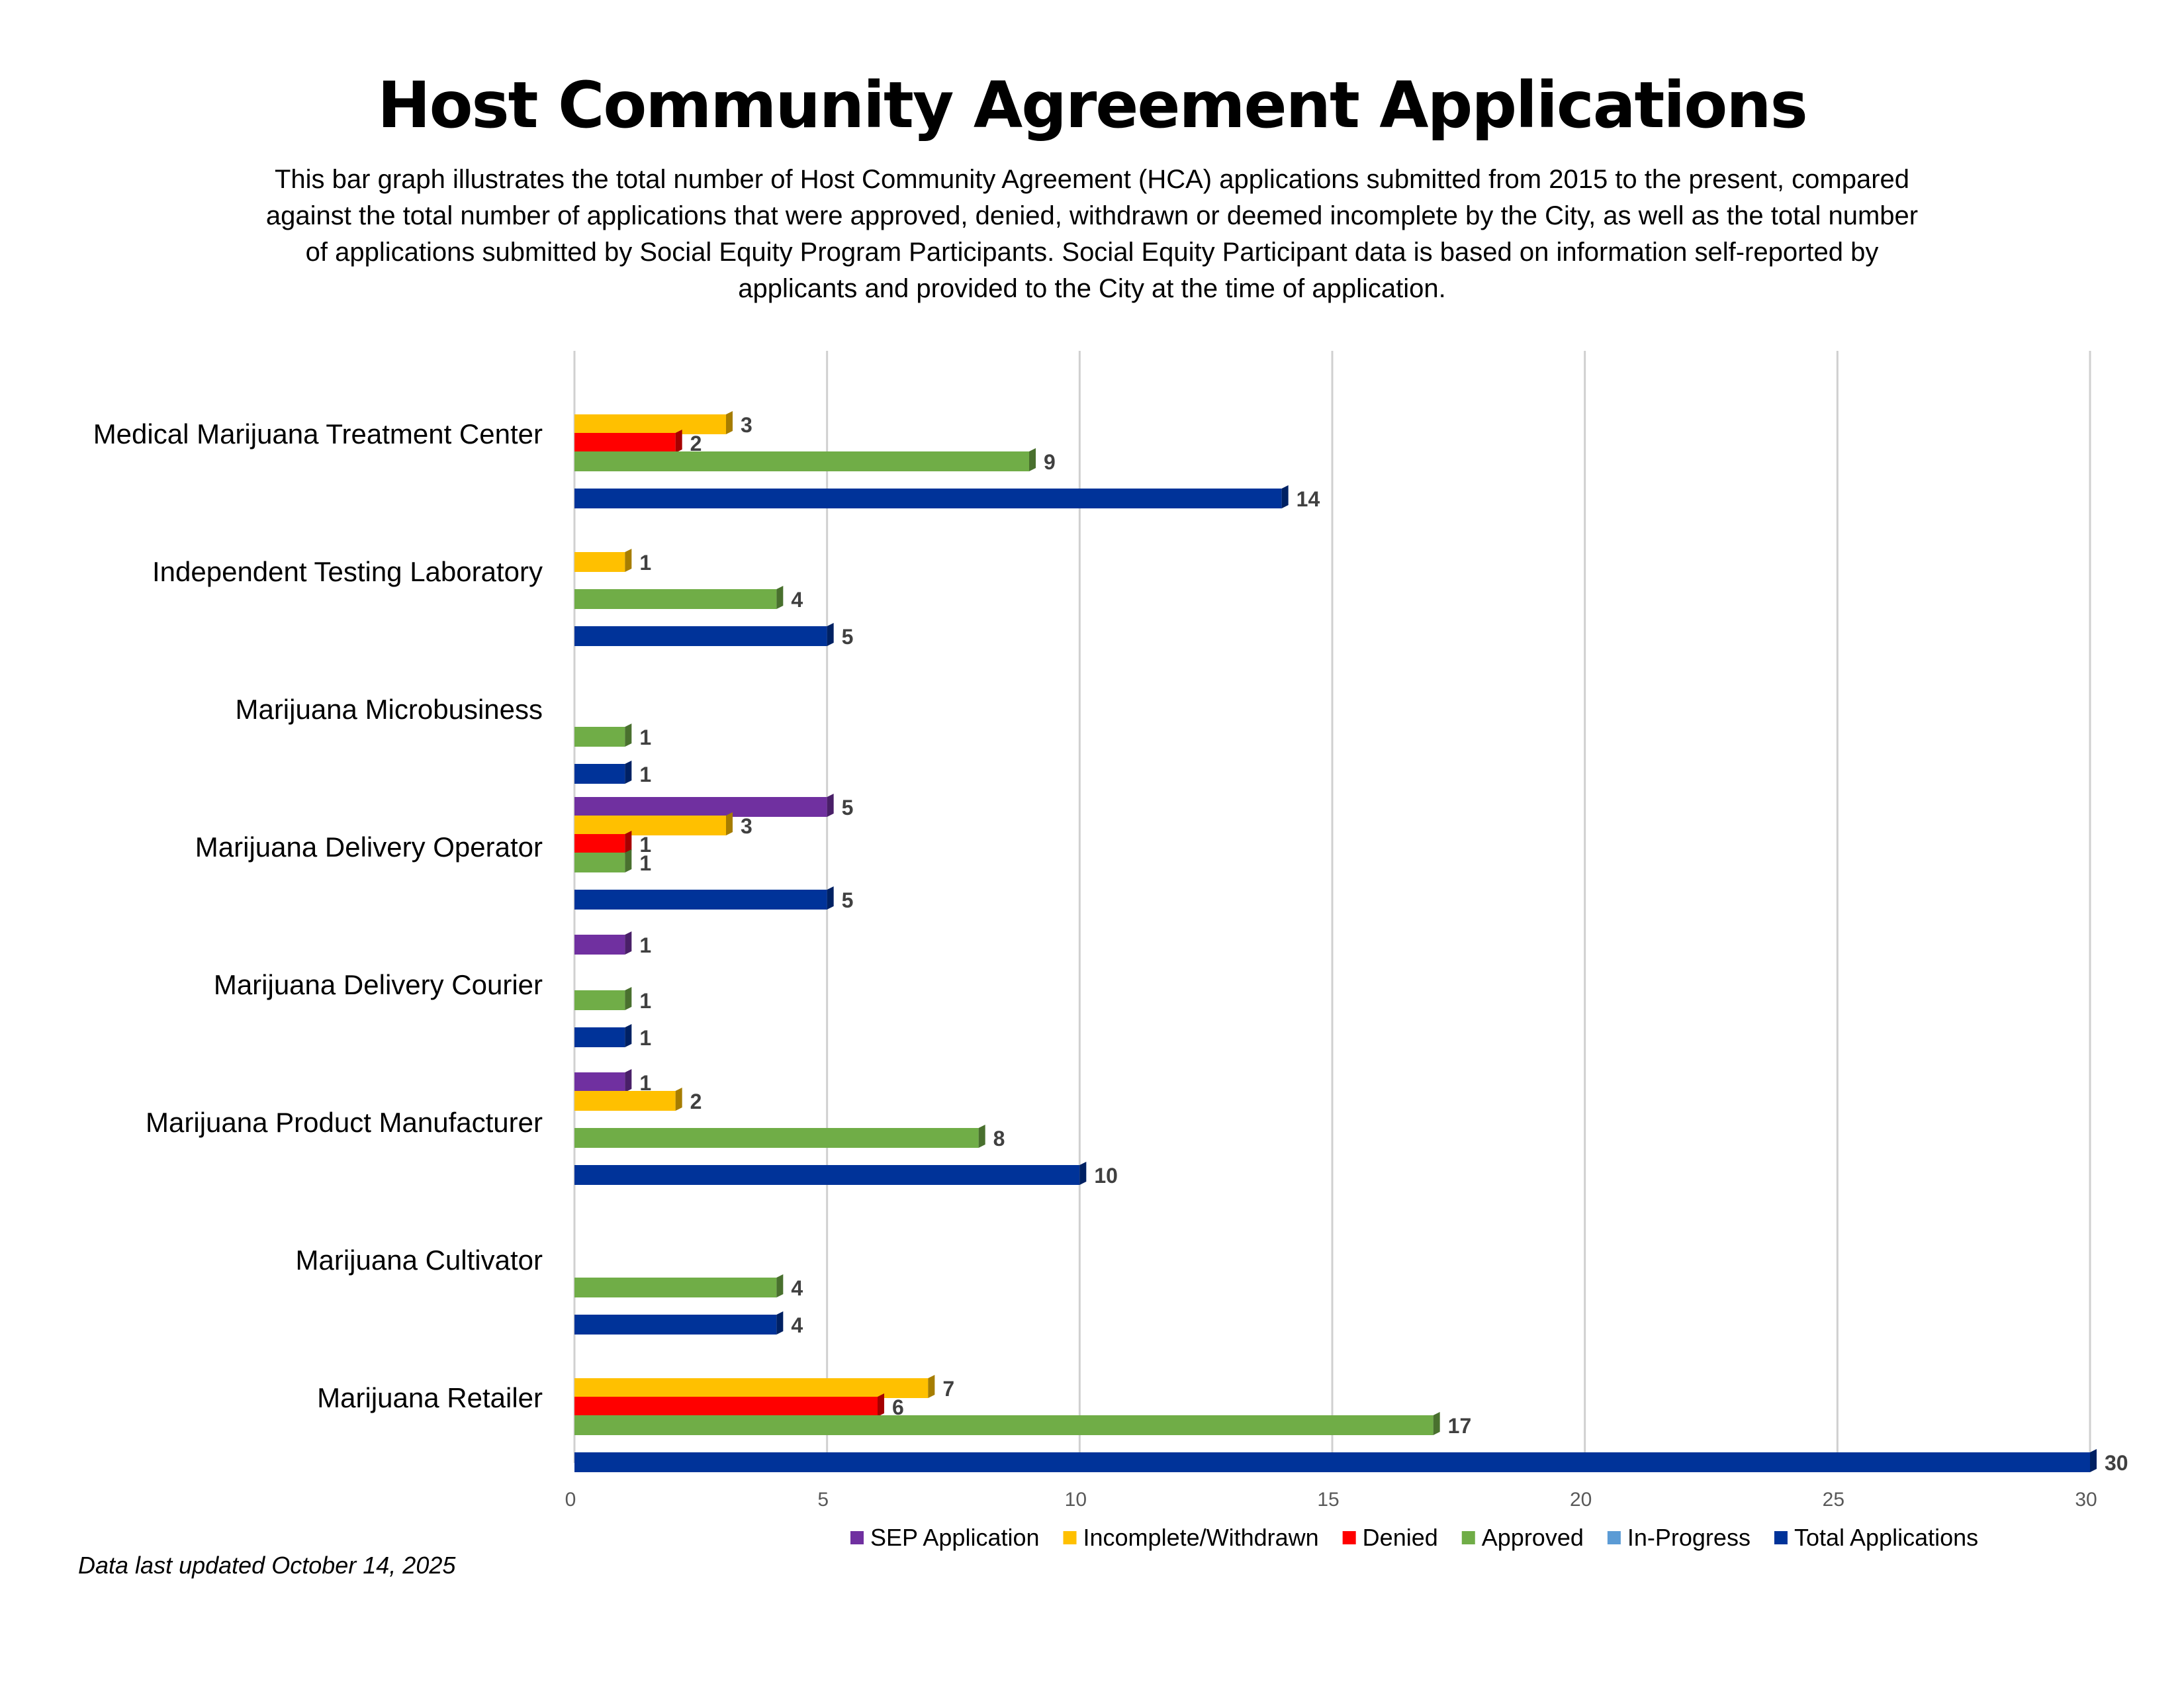  What do you see at coordinates (1460, 1426) in the screenshot?
I see `value-label: 17` at bounding box center [1460, 1426].